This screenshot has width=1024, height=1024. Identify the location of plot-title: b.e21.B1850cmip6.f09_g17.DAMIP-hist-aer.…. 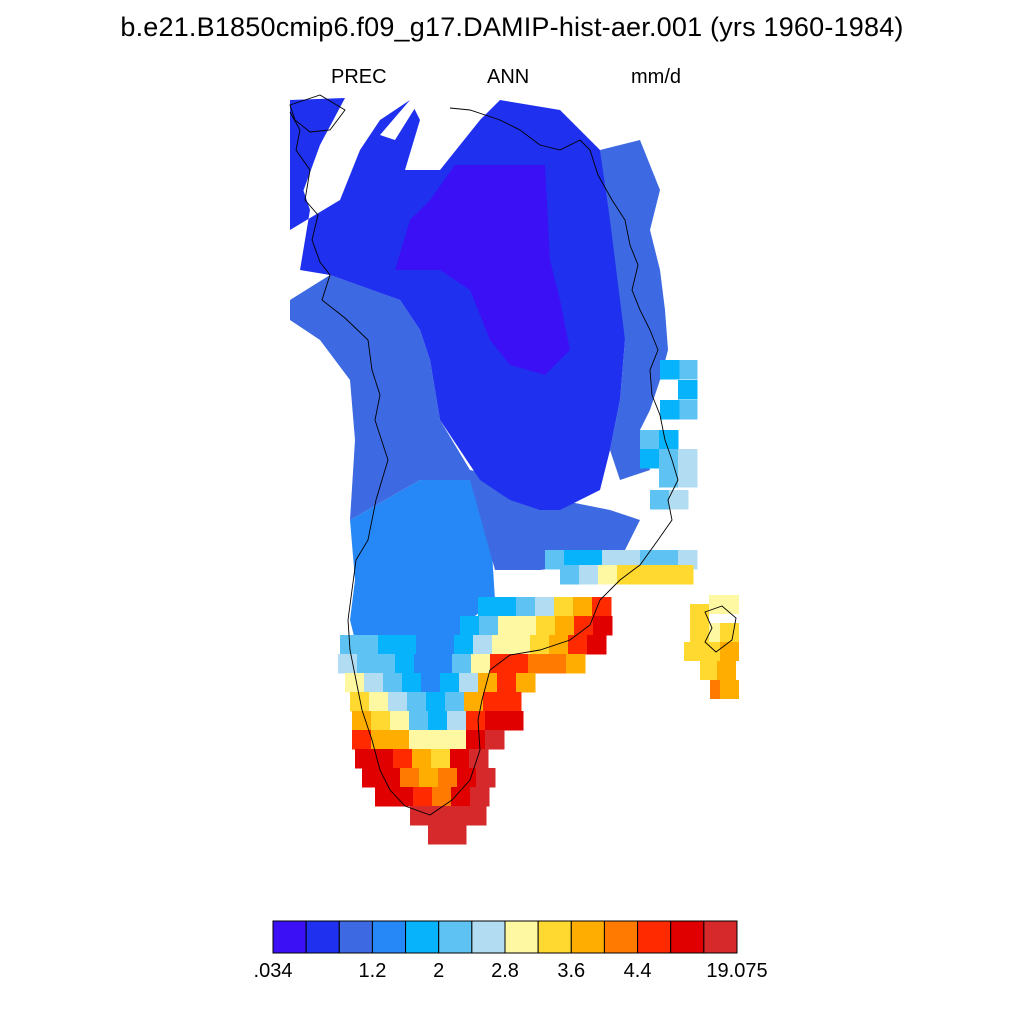
(512, 27).